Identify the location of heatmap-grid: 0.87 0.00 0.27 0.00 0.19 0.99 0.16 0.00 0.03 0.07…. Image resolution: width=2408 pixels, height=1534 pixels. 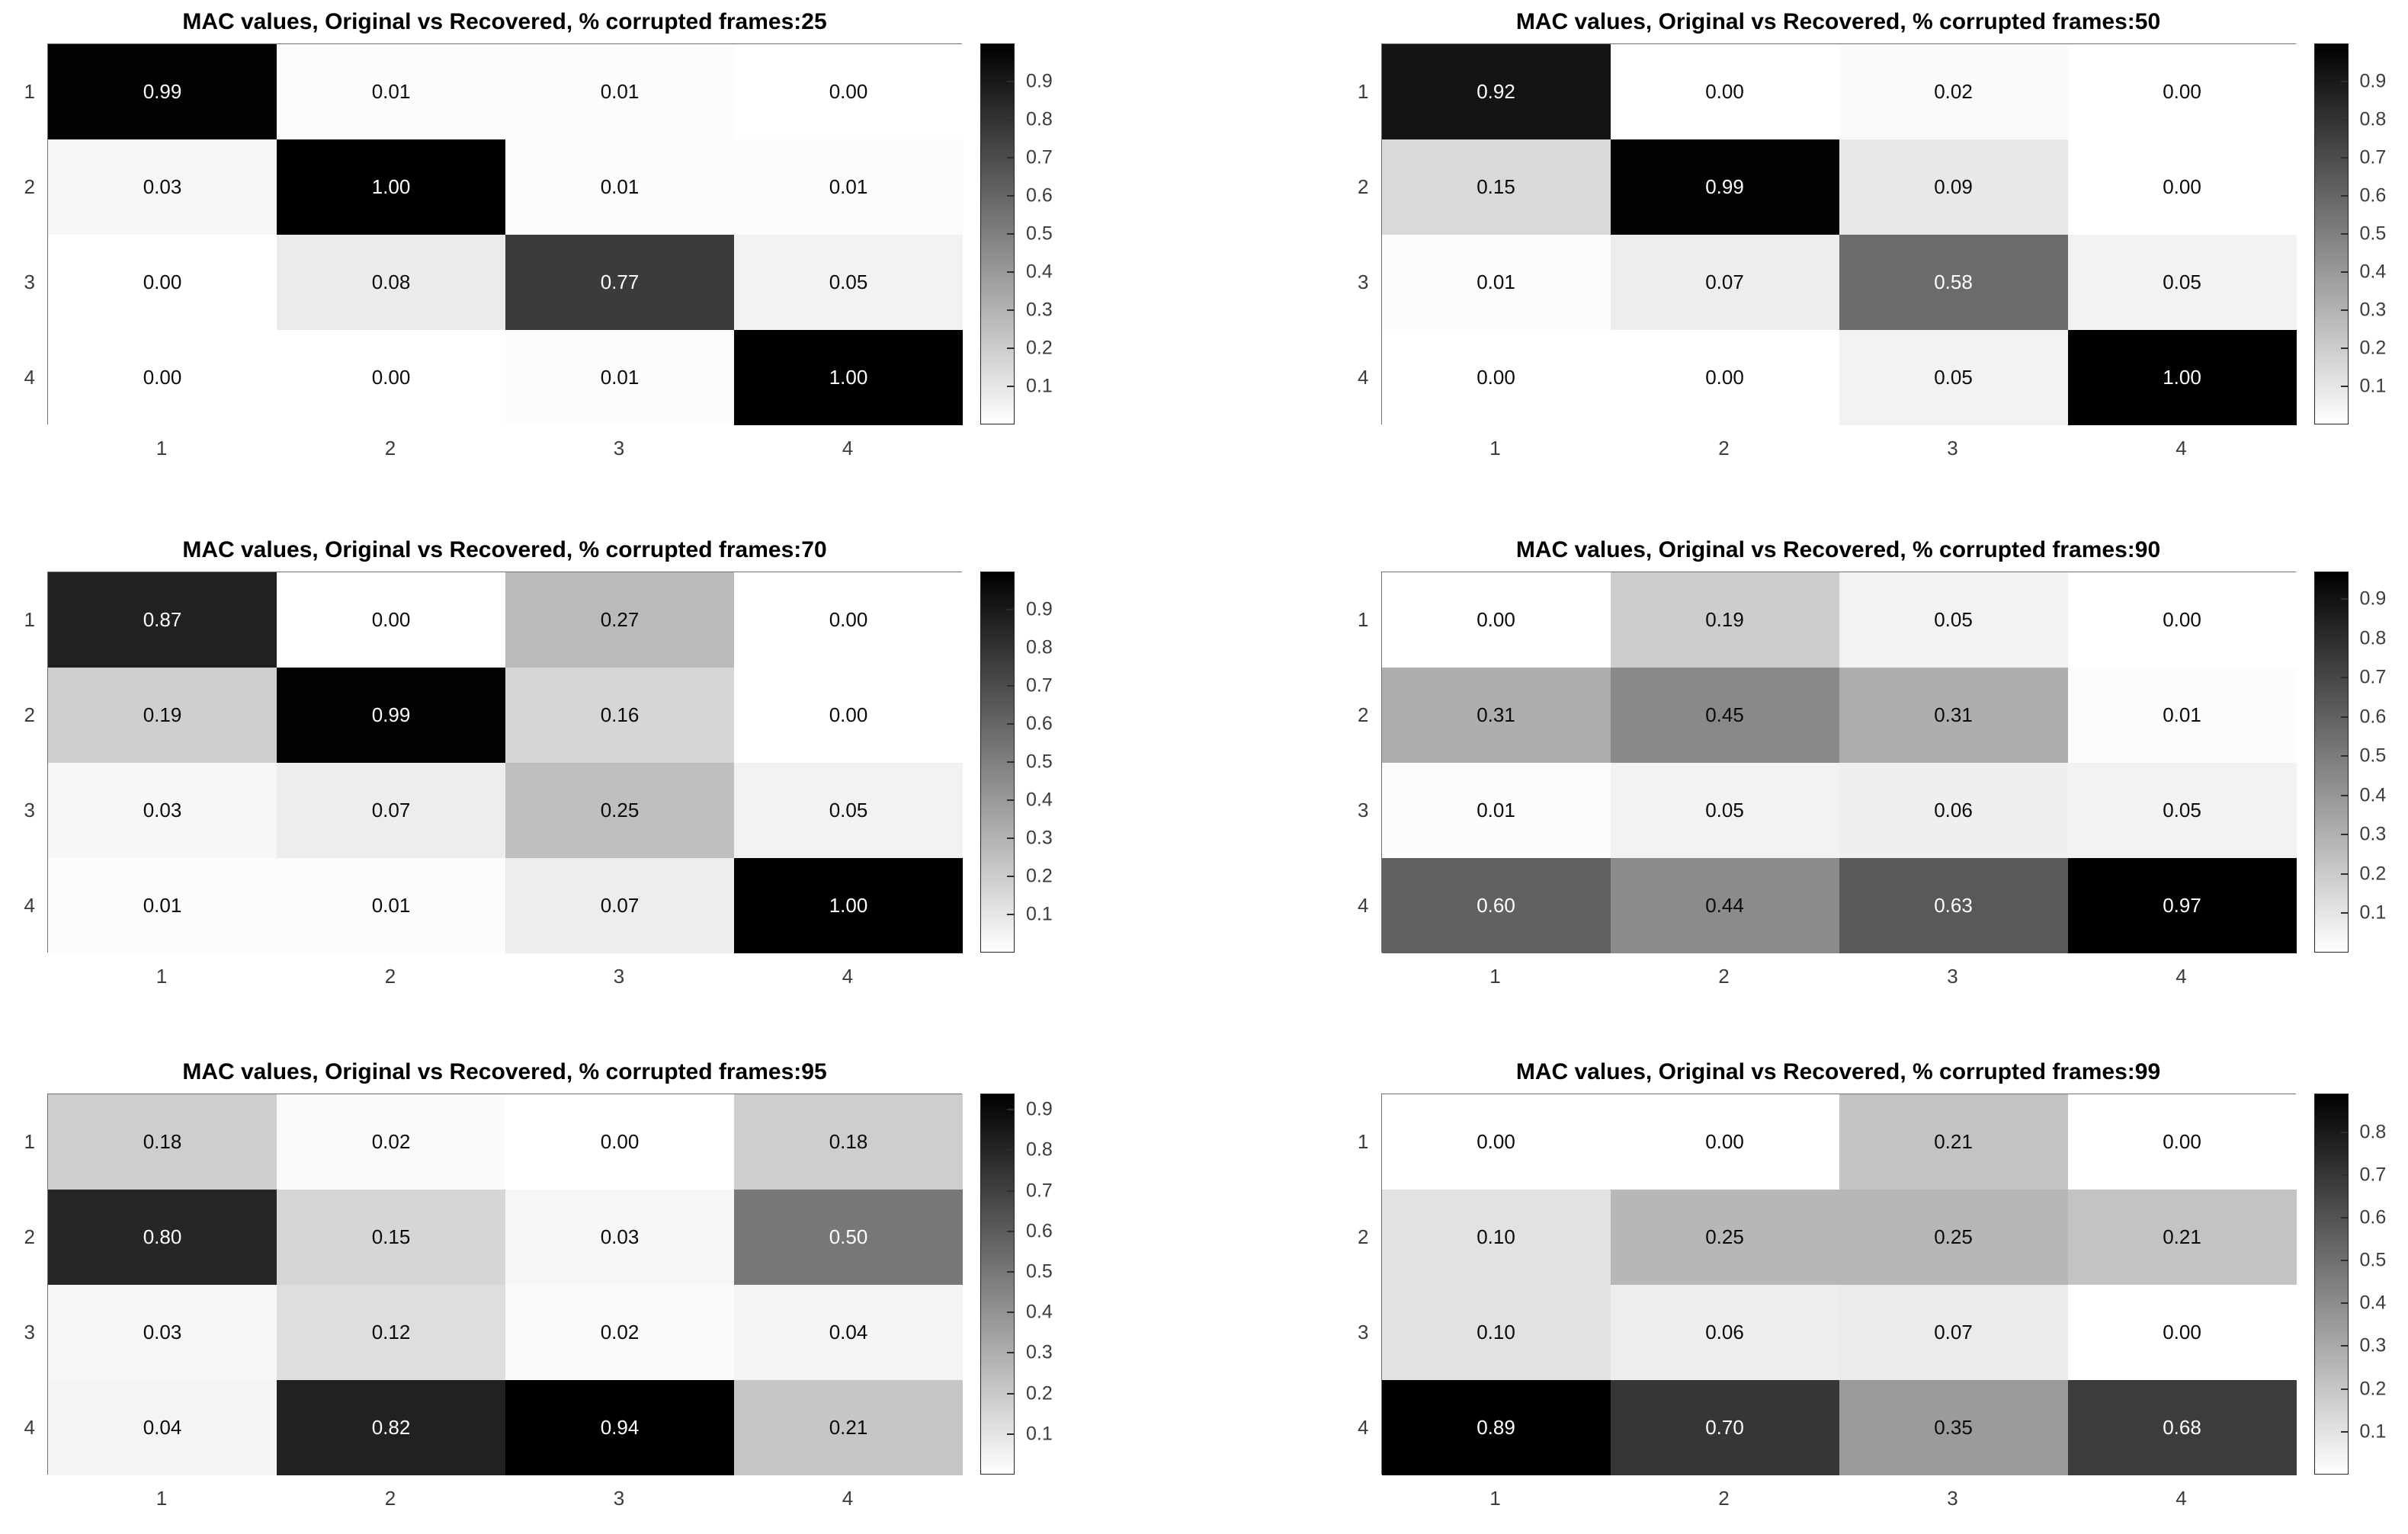
(505, 762).